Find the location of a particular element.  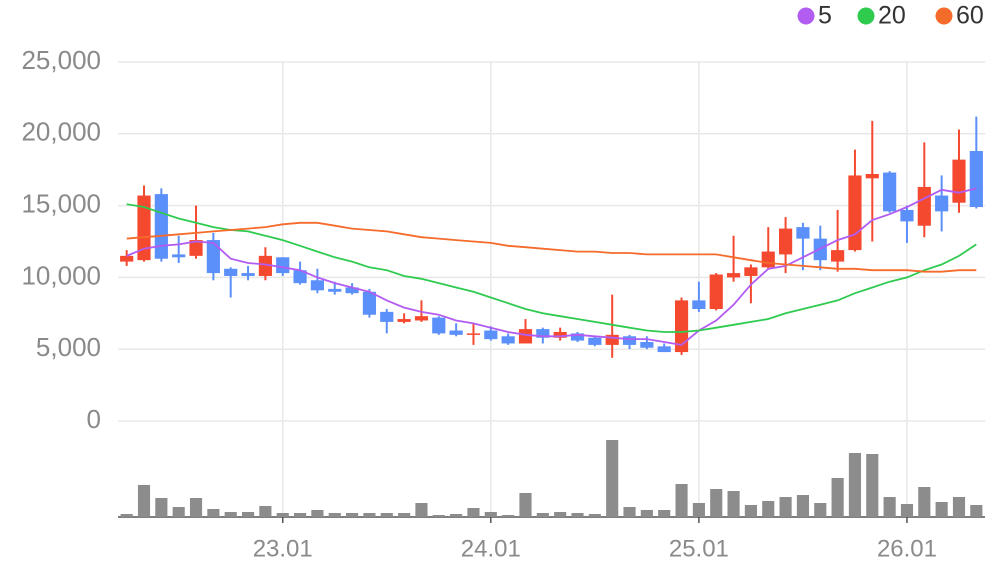

legend-label: 5 is located at coordinates (825, 16).